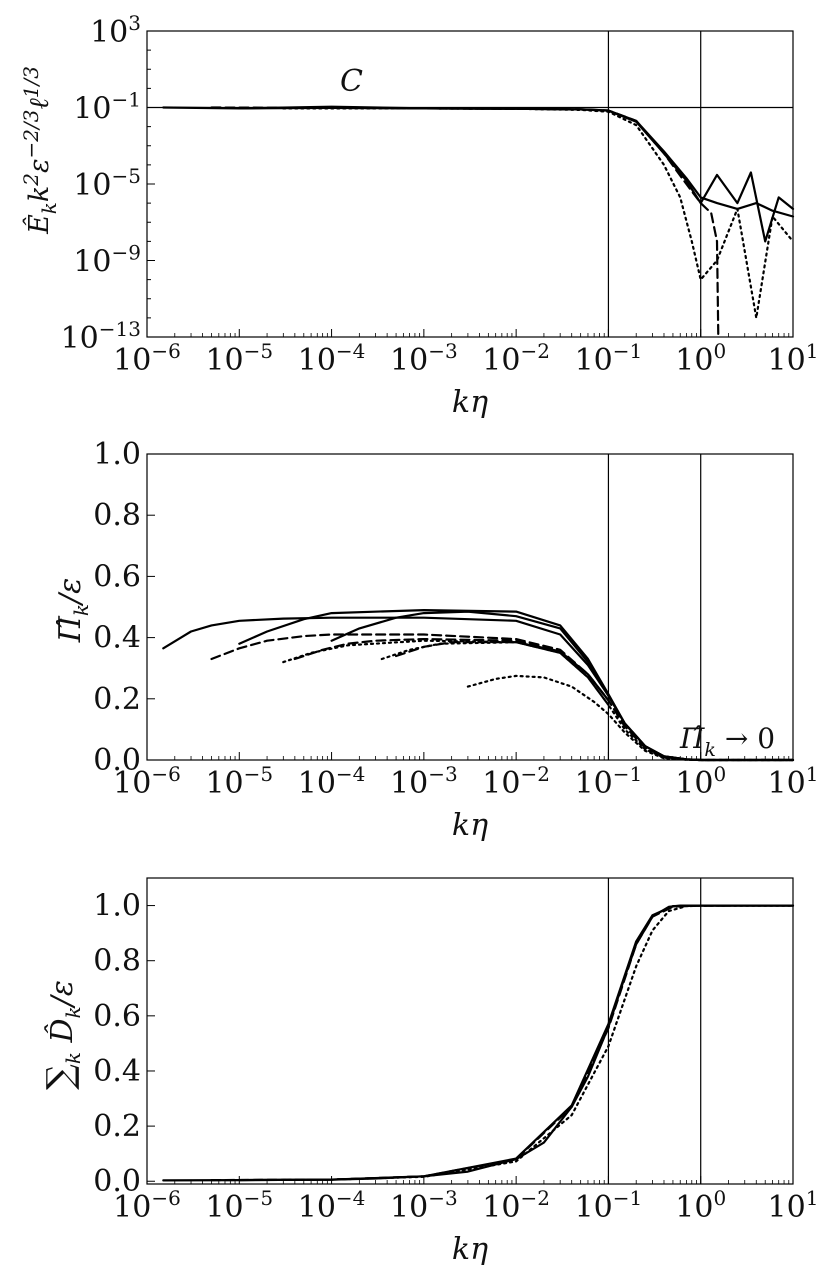 Image resolution: width=830 pixels, height=1287 pixels. What do you see at coordinates (73, 611) in the screenshot?
I see `y-axis-label: Π̂k/ε` at bounding box center [73, 611].